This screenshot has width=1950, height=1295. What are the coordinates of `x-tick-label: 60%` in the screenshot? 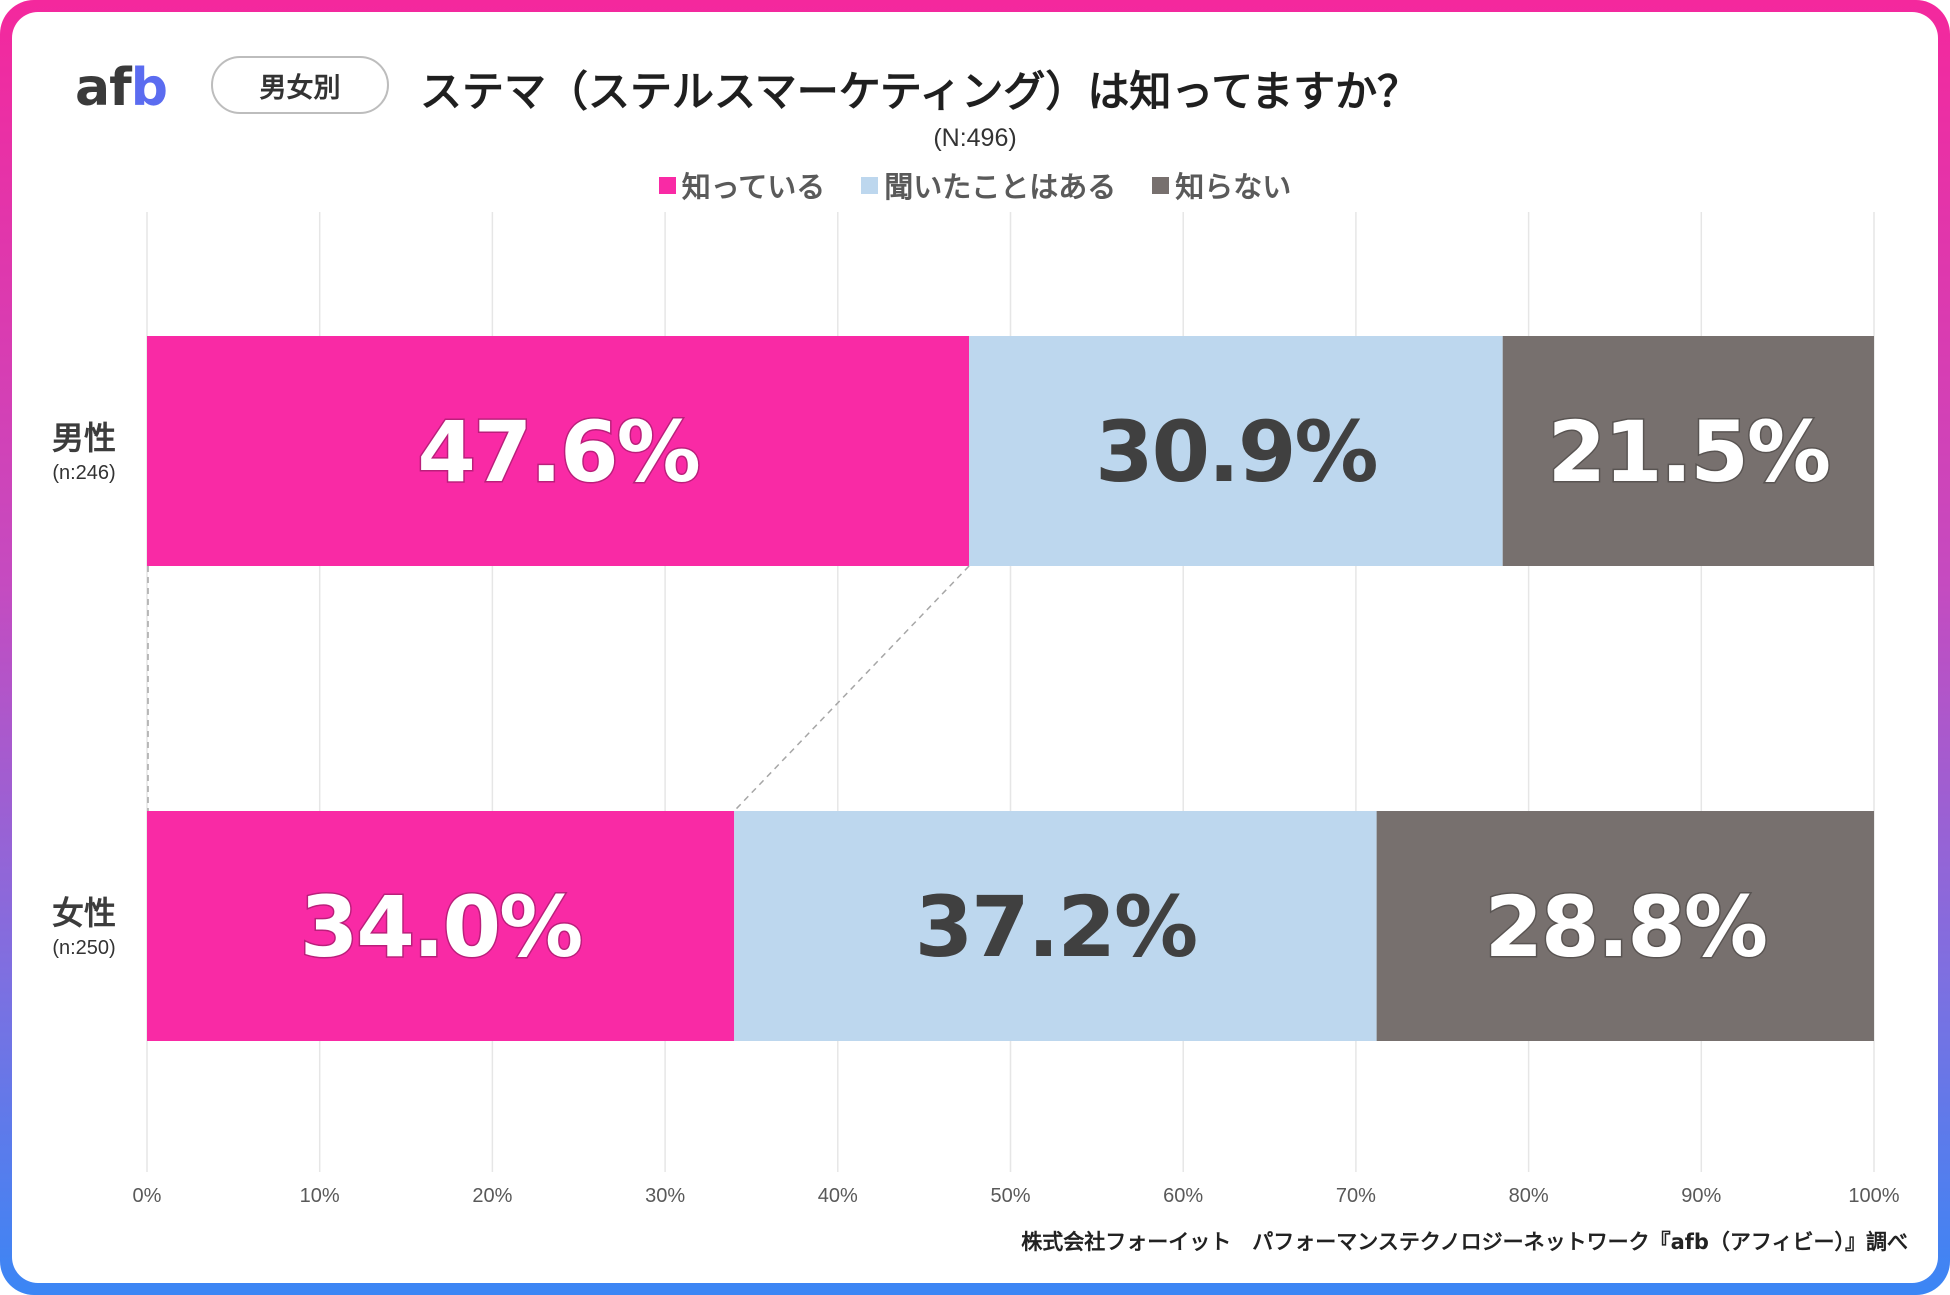 It's located at (1183, 1196).